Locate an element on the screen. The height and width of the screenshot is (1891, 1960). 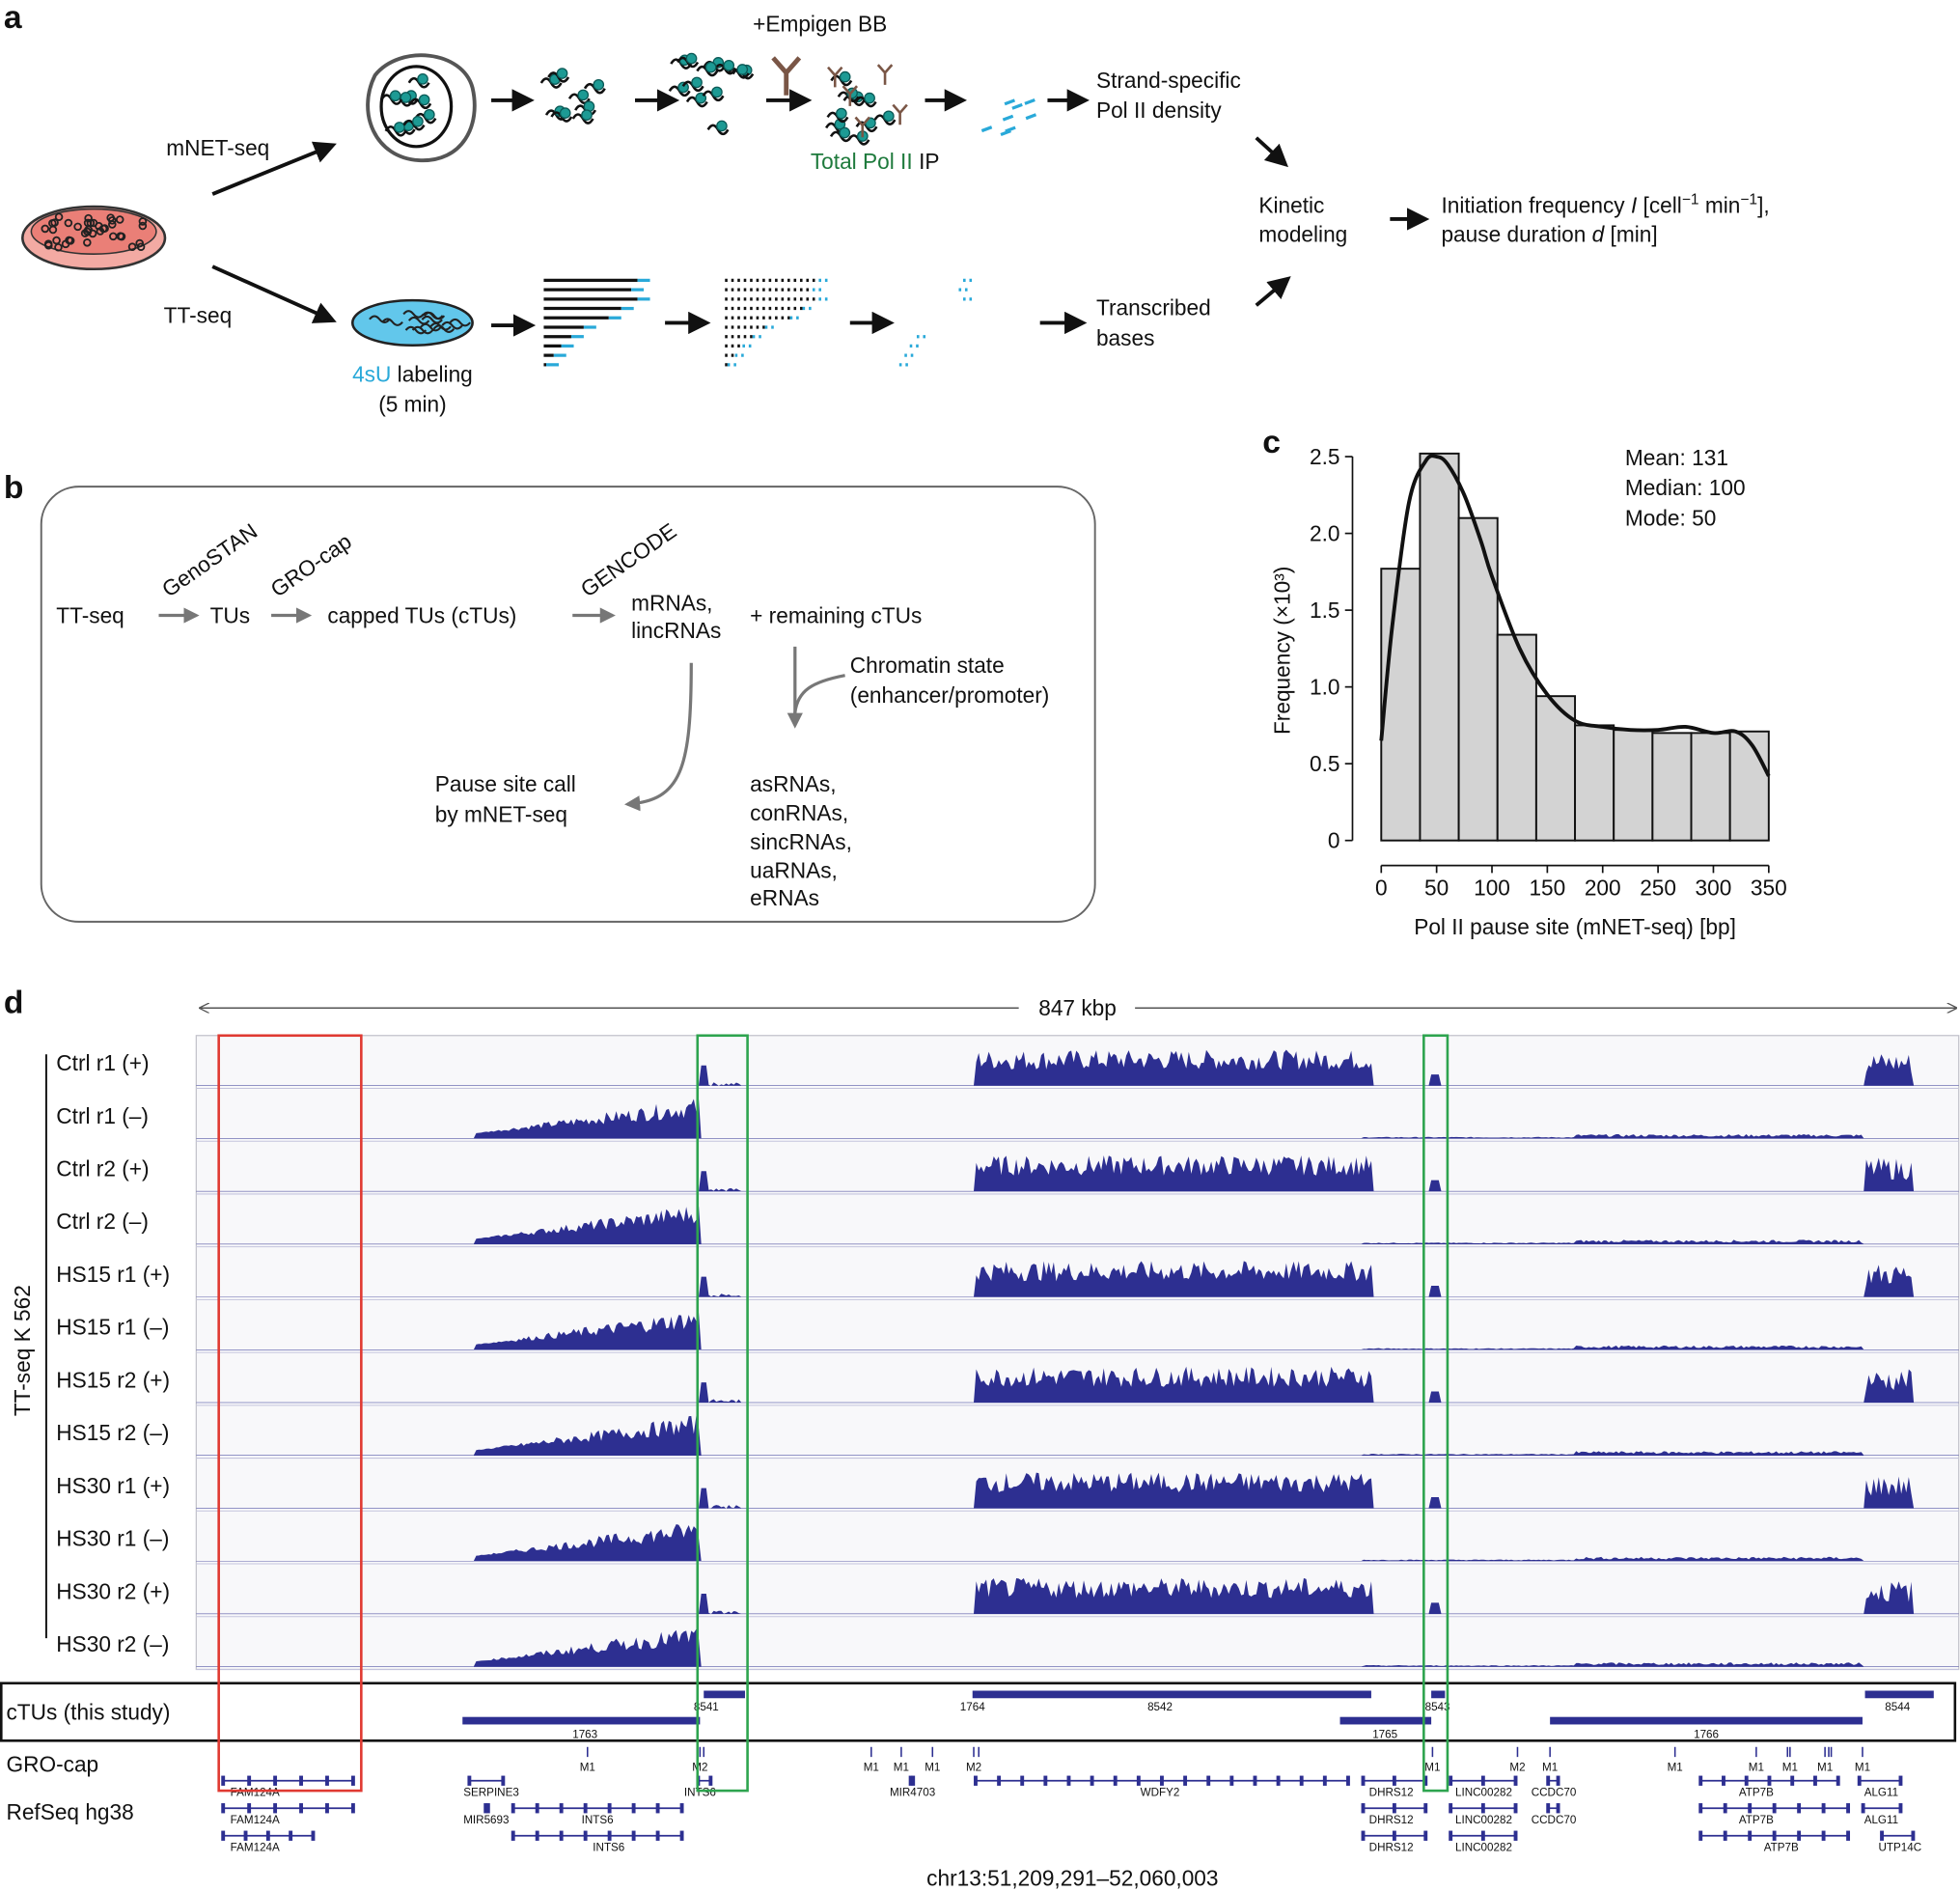
init-part: Initiation frequency is located at coordinates (1535, 204).